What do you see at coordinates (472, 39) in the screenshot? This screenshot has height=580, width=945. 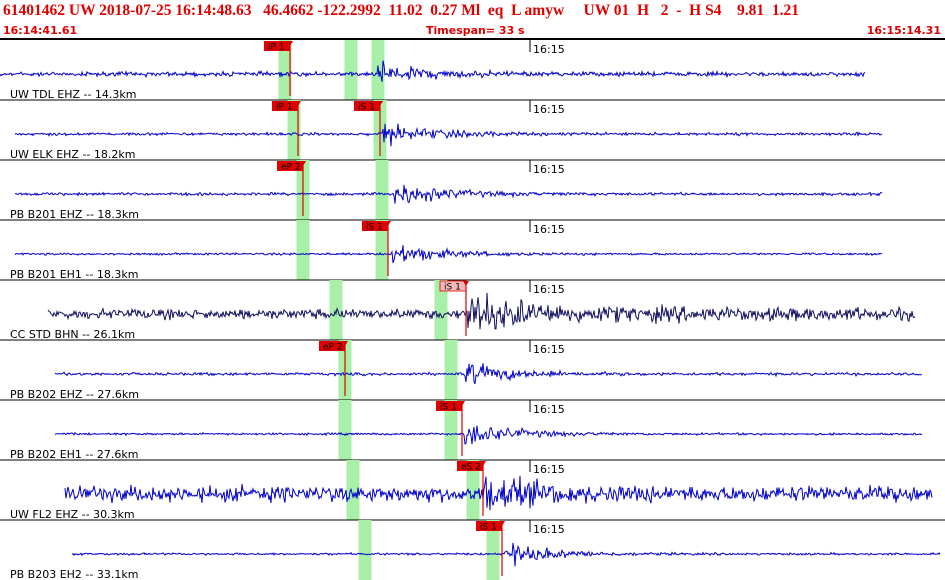 I see `header-divider` at bounding box center [472, 39].